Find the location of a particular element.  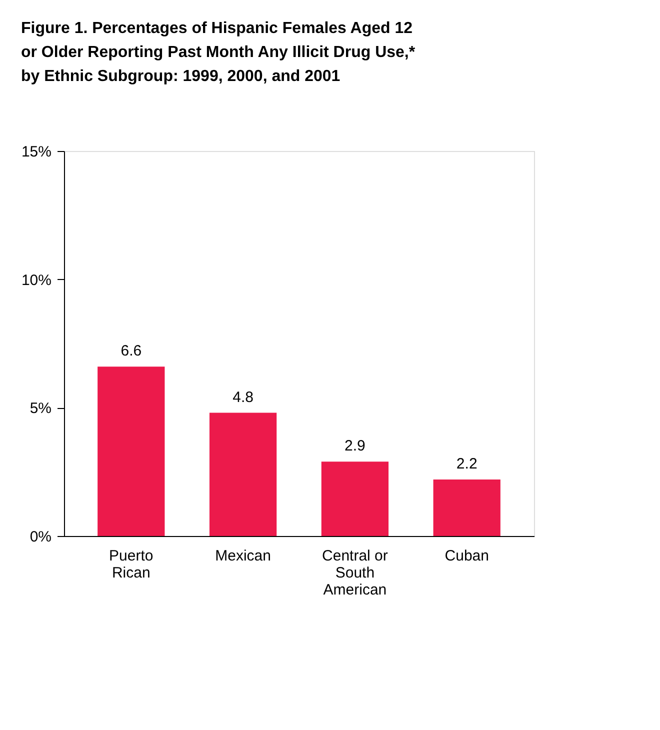

y-tick-label: 5% is located at coordinates (41, 409).